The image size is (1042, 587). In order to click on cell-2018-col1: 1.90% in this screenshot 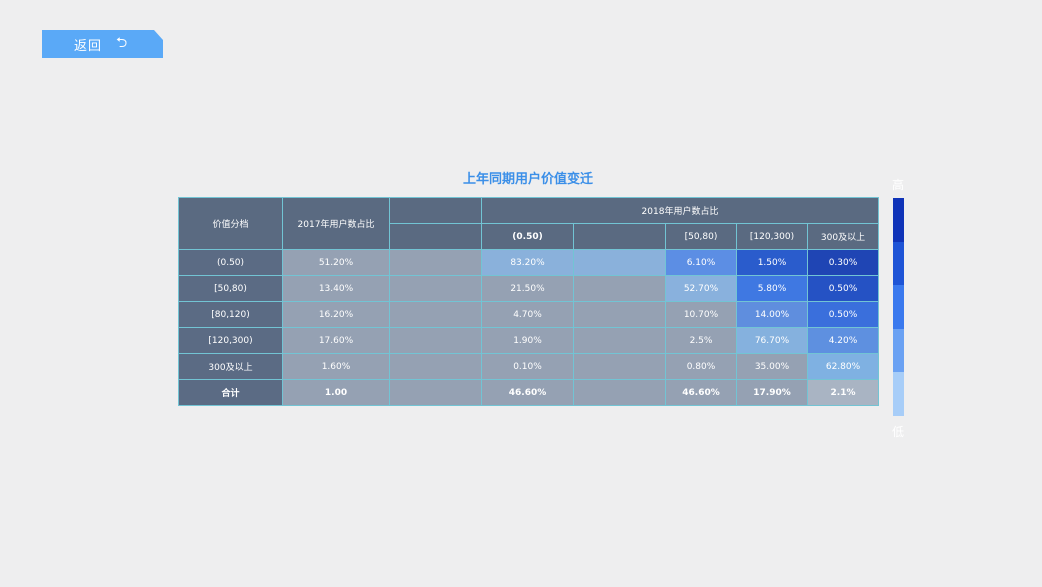, I will do `click(527, 340)`.